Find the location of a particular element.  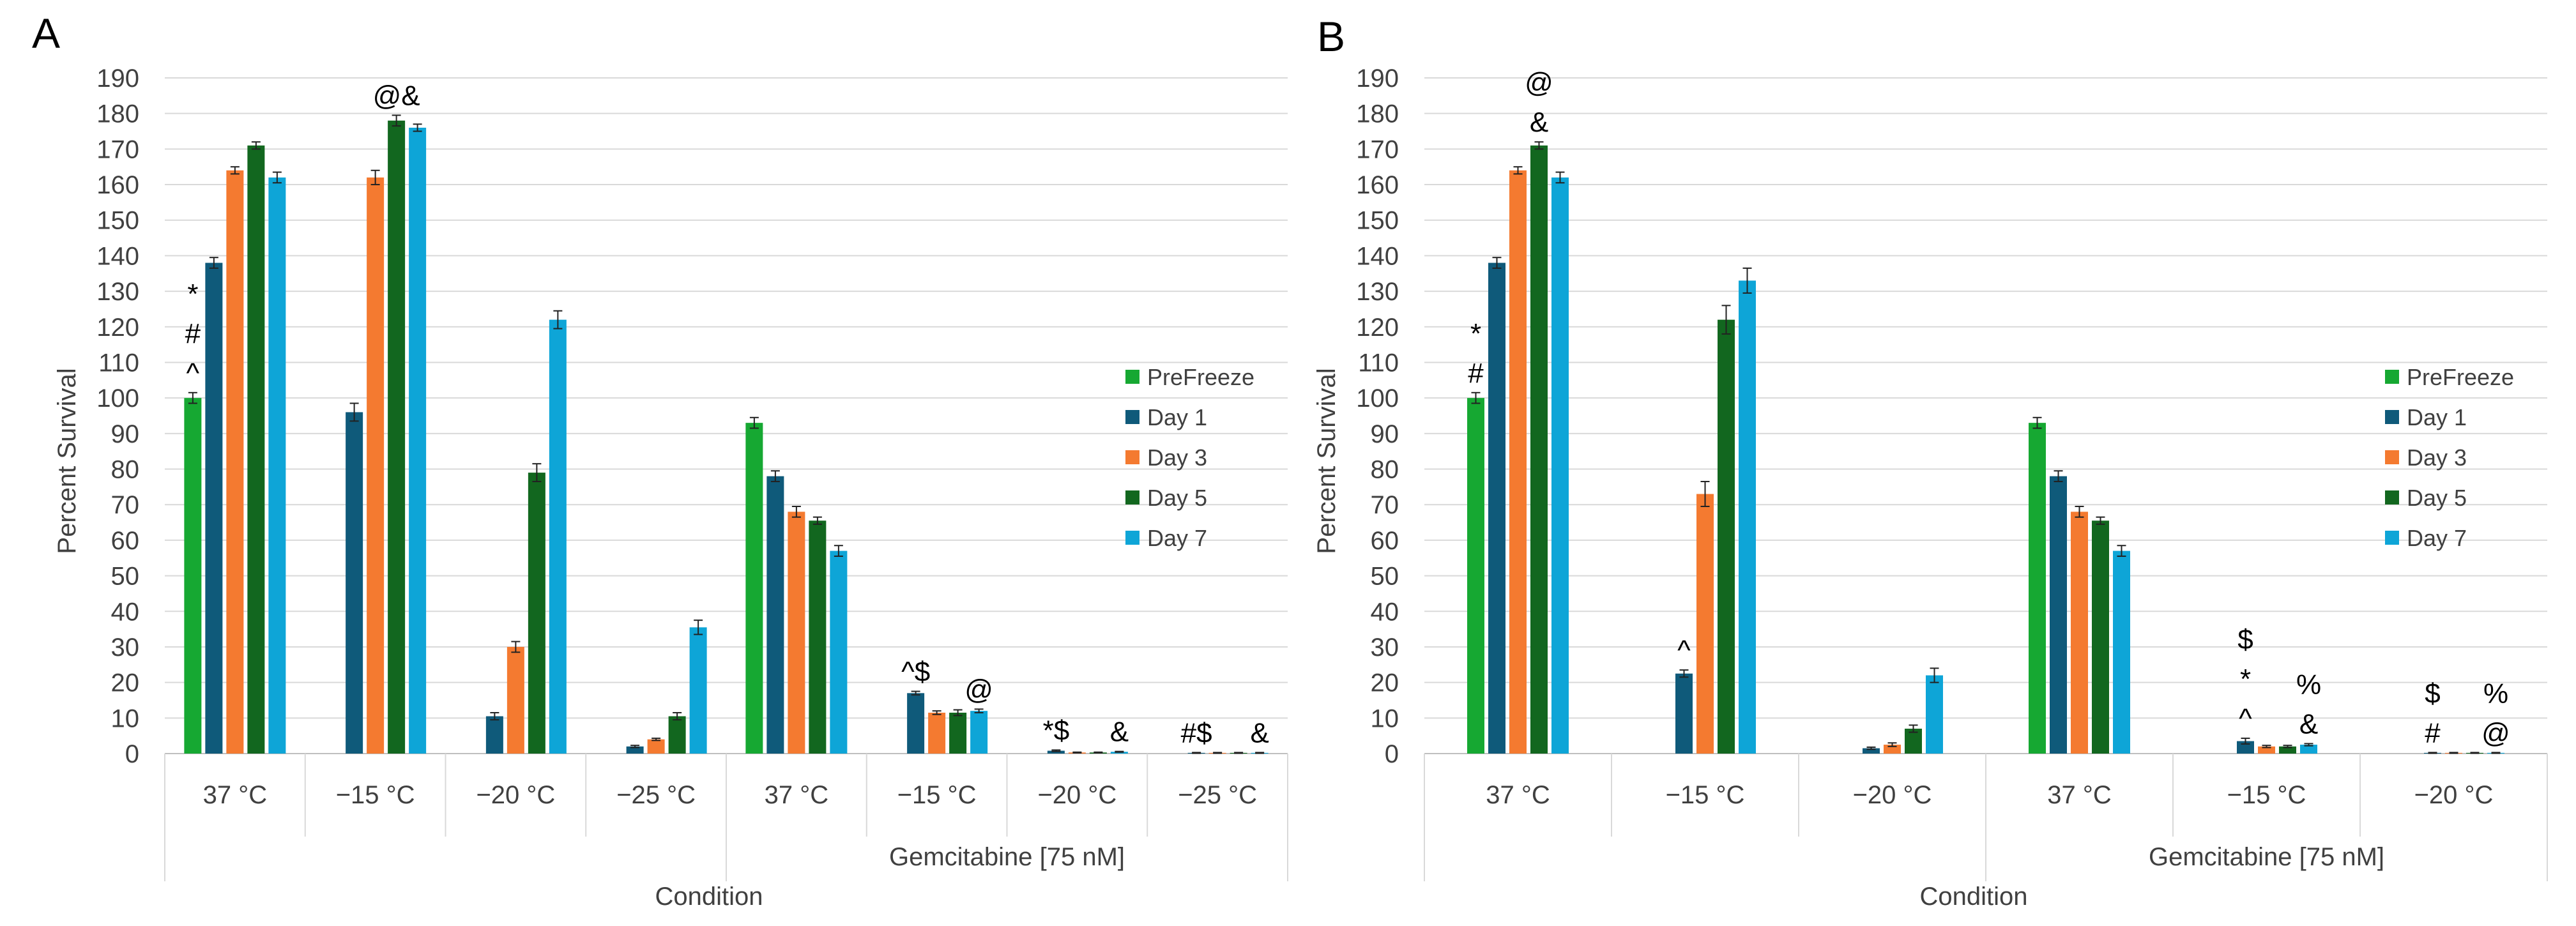

y-tick-label: 90 is located at coordinates (1385, 434).